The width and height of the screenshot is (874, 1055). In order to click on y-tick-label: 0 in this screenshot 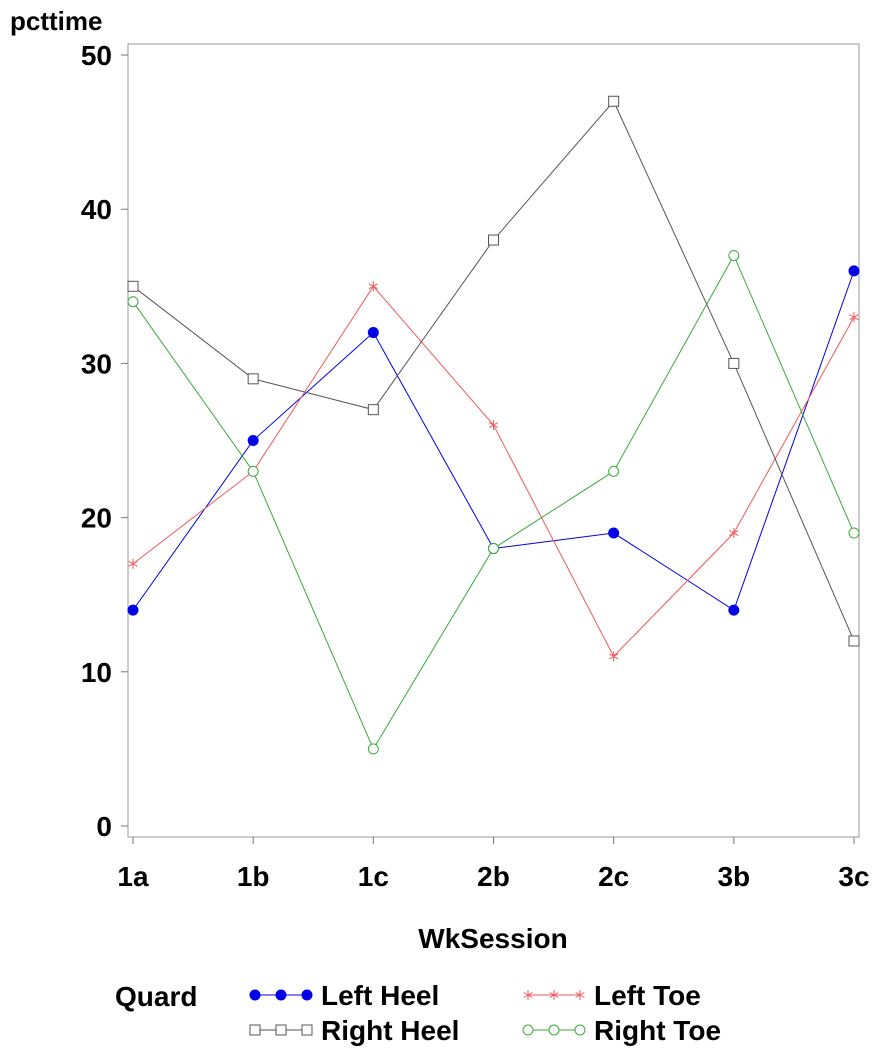, I will do `click(104, 826)`.